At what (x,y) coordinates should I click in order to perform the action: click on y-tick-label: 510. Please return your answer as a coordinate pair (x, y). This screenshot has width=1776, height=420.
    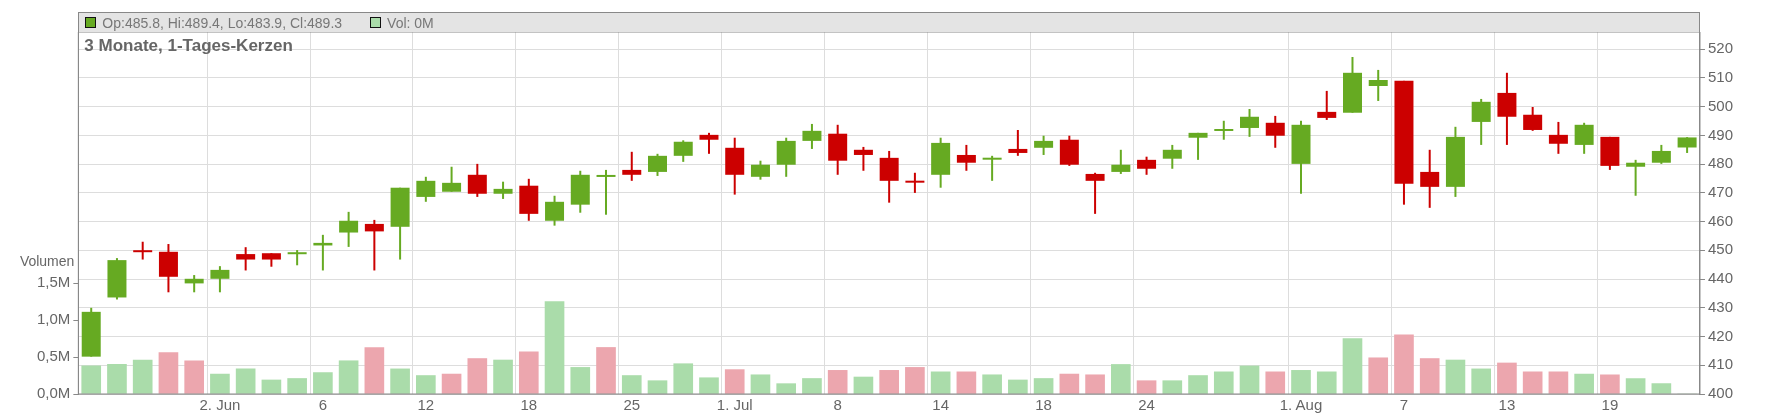
    Looking at the image, I should click on (1720, 77).